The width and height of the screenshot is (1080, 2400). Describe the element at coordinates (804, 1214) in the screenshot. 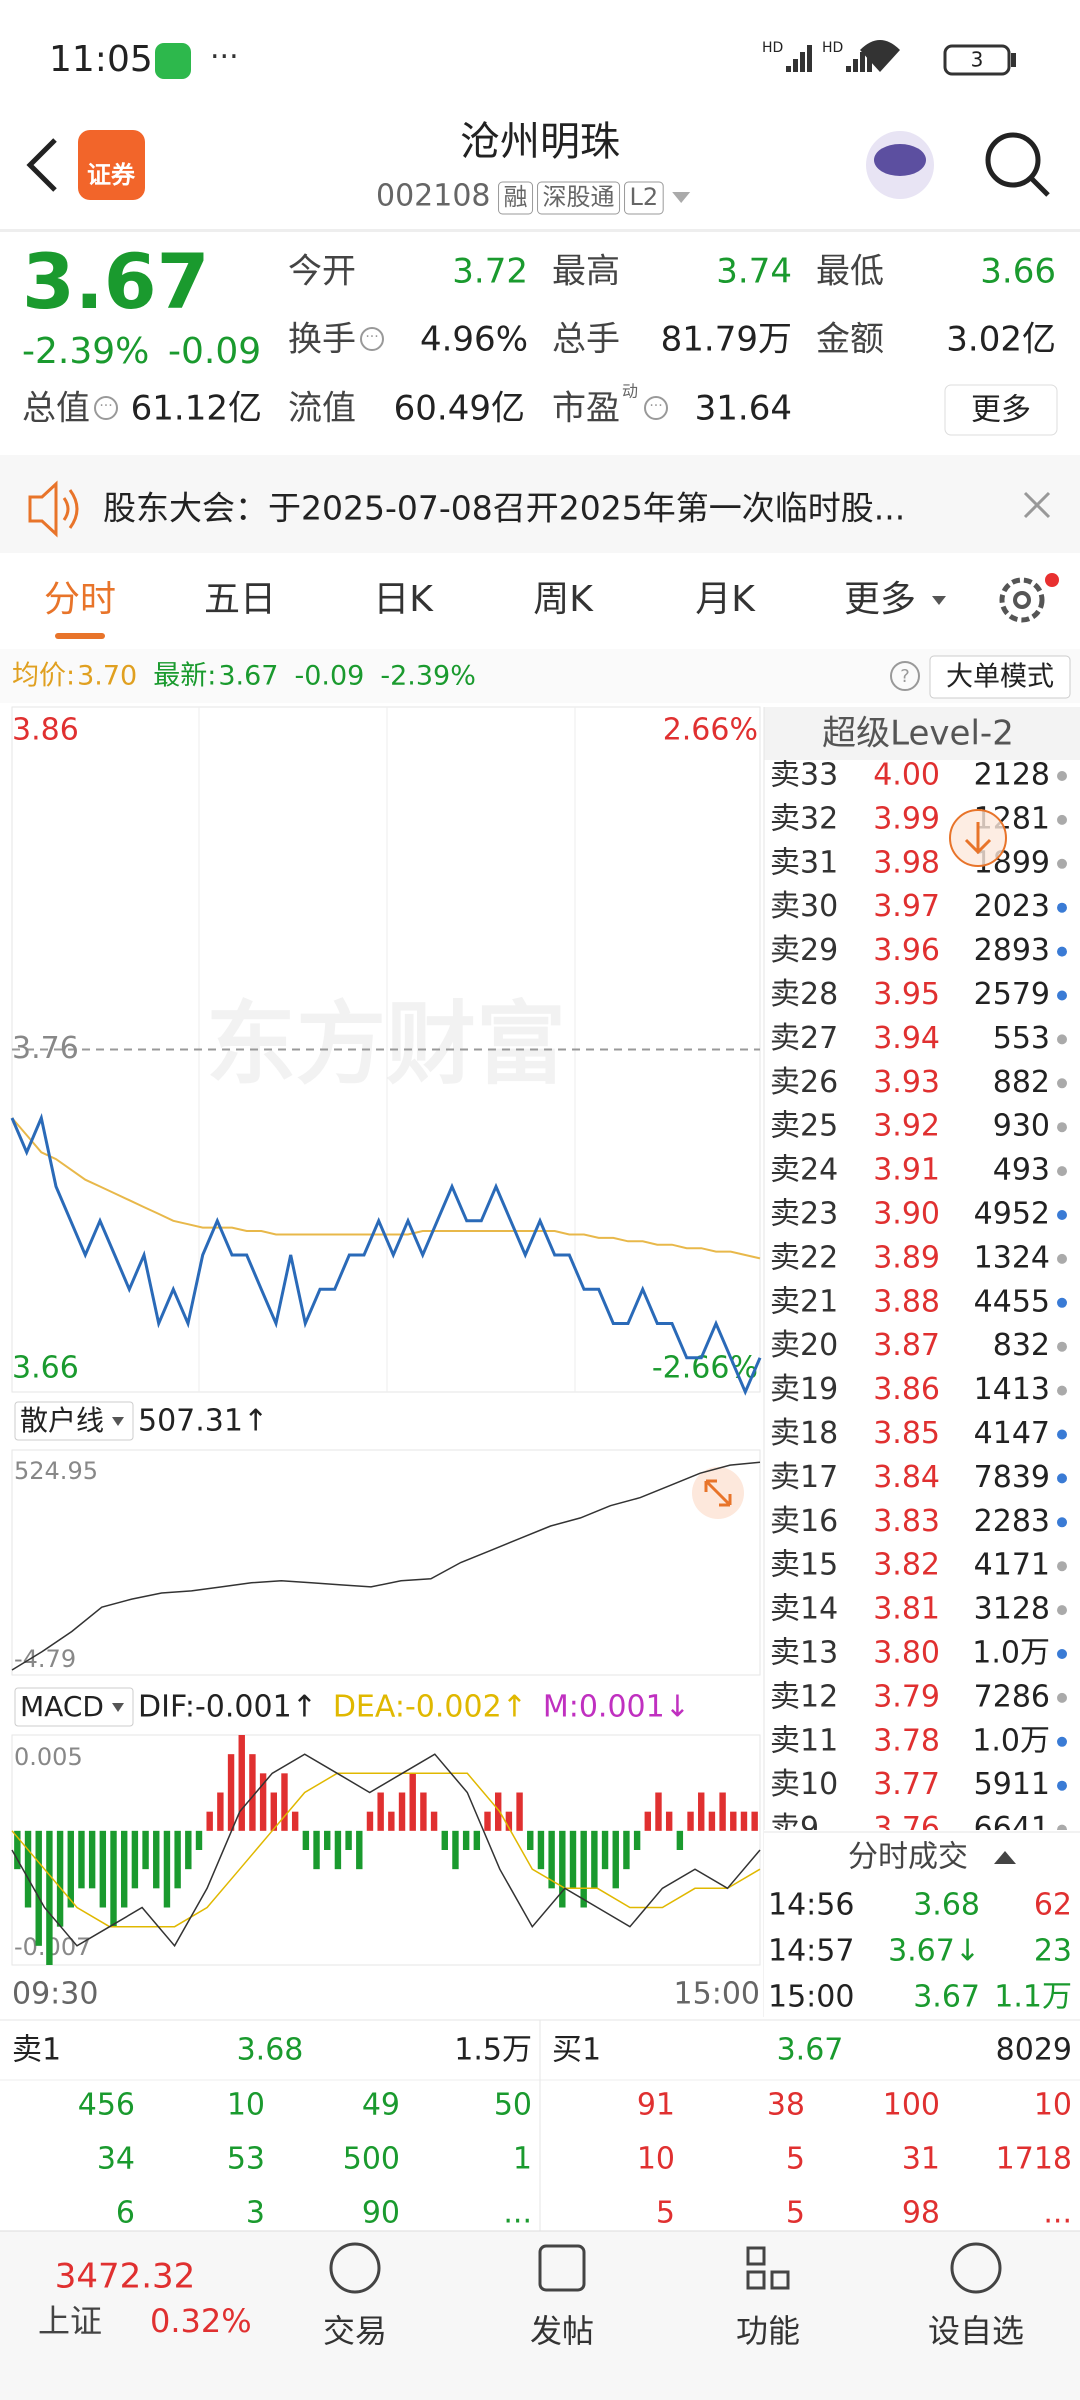

I see `ask-level: 卖23` at that location.